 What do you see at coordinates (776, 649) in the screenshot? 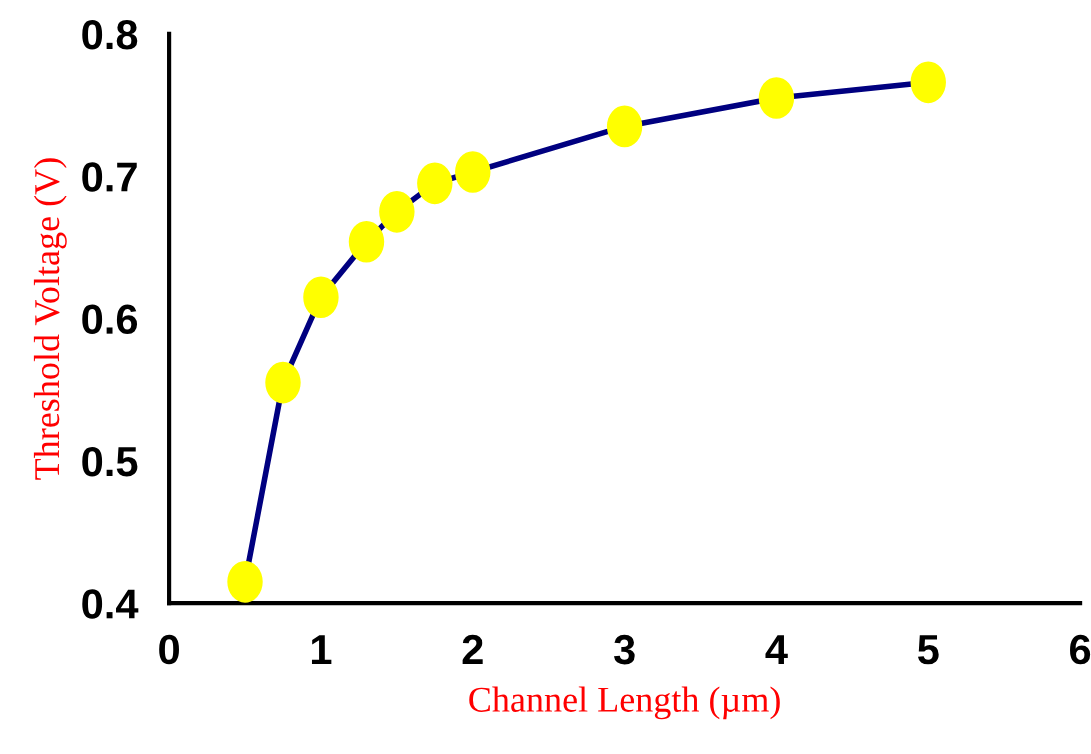
I see `x-tick-label: 4` at bounding box center [776, 649].